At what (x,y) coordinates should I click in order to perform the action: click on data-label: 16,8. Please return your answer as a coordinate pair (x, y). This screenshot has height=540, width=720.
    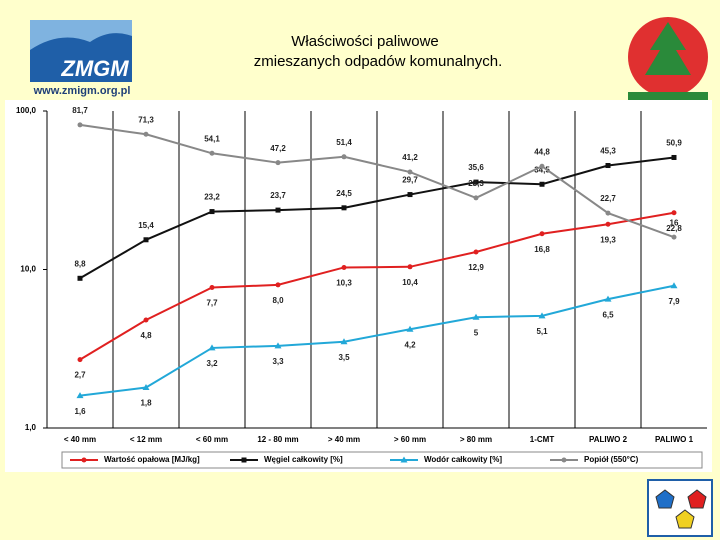
    Looking at the image, I should click on (542, 249).